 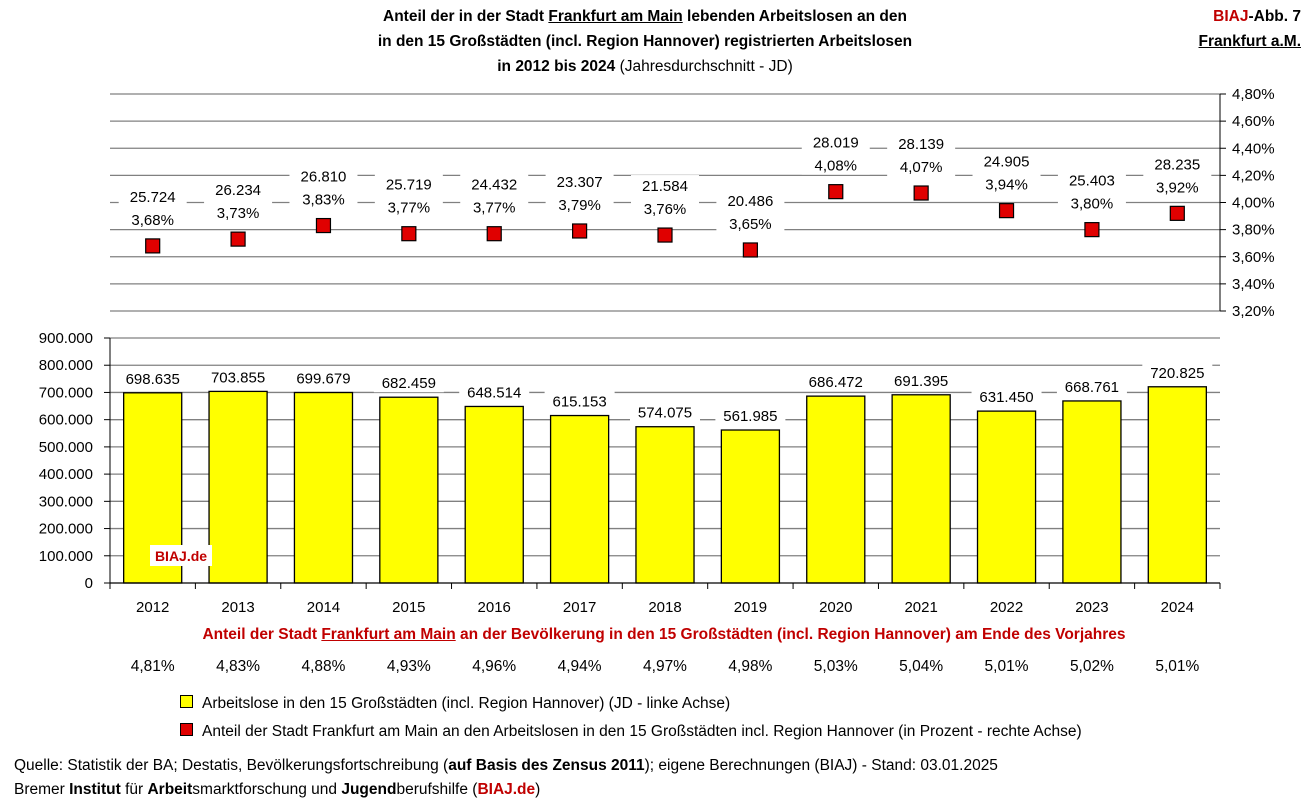 What do you see at coordinates (409, 666) in the screenshot?
I see `population-share-value: 4,93%` at bounding box center [409, 666].